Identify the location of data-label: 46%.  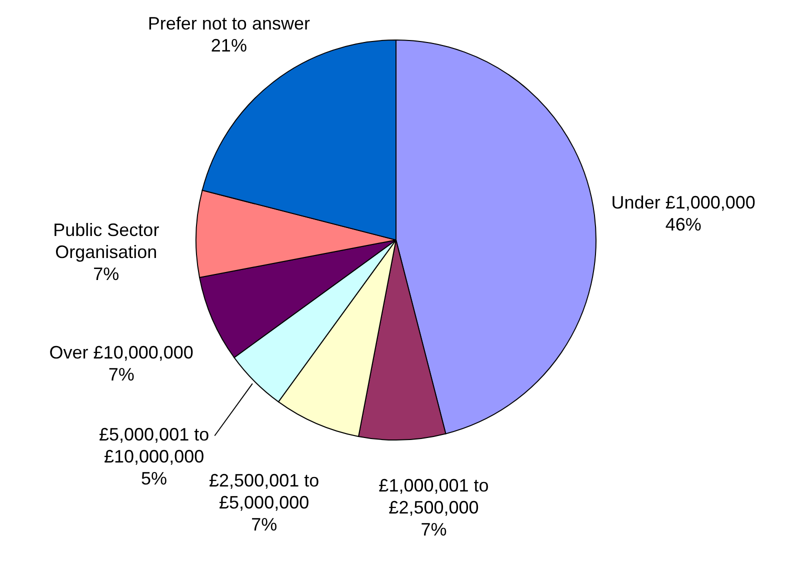
(683, 224).